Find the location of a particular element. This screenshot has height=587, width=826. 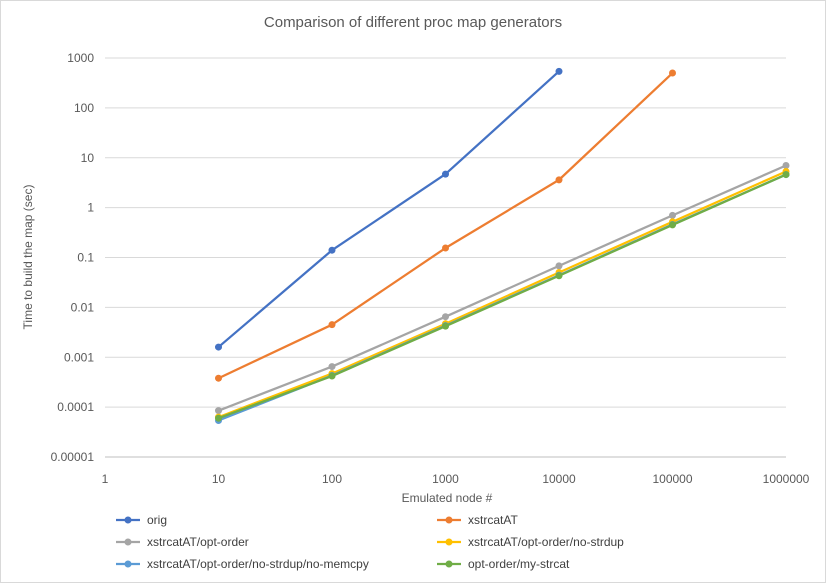

legend-label: xstrcatAT/opt-order/no-strdup/no-memcpy is located at coordinates (258, 564).